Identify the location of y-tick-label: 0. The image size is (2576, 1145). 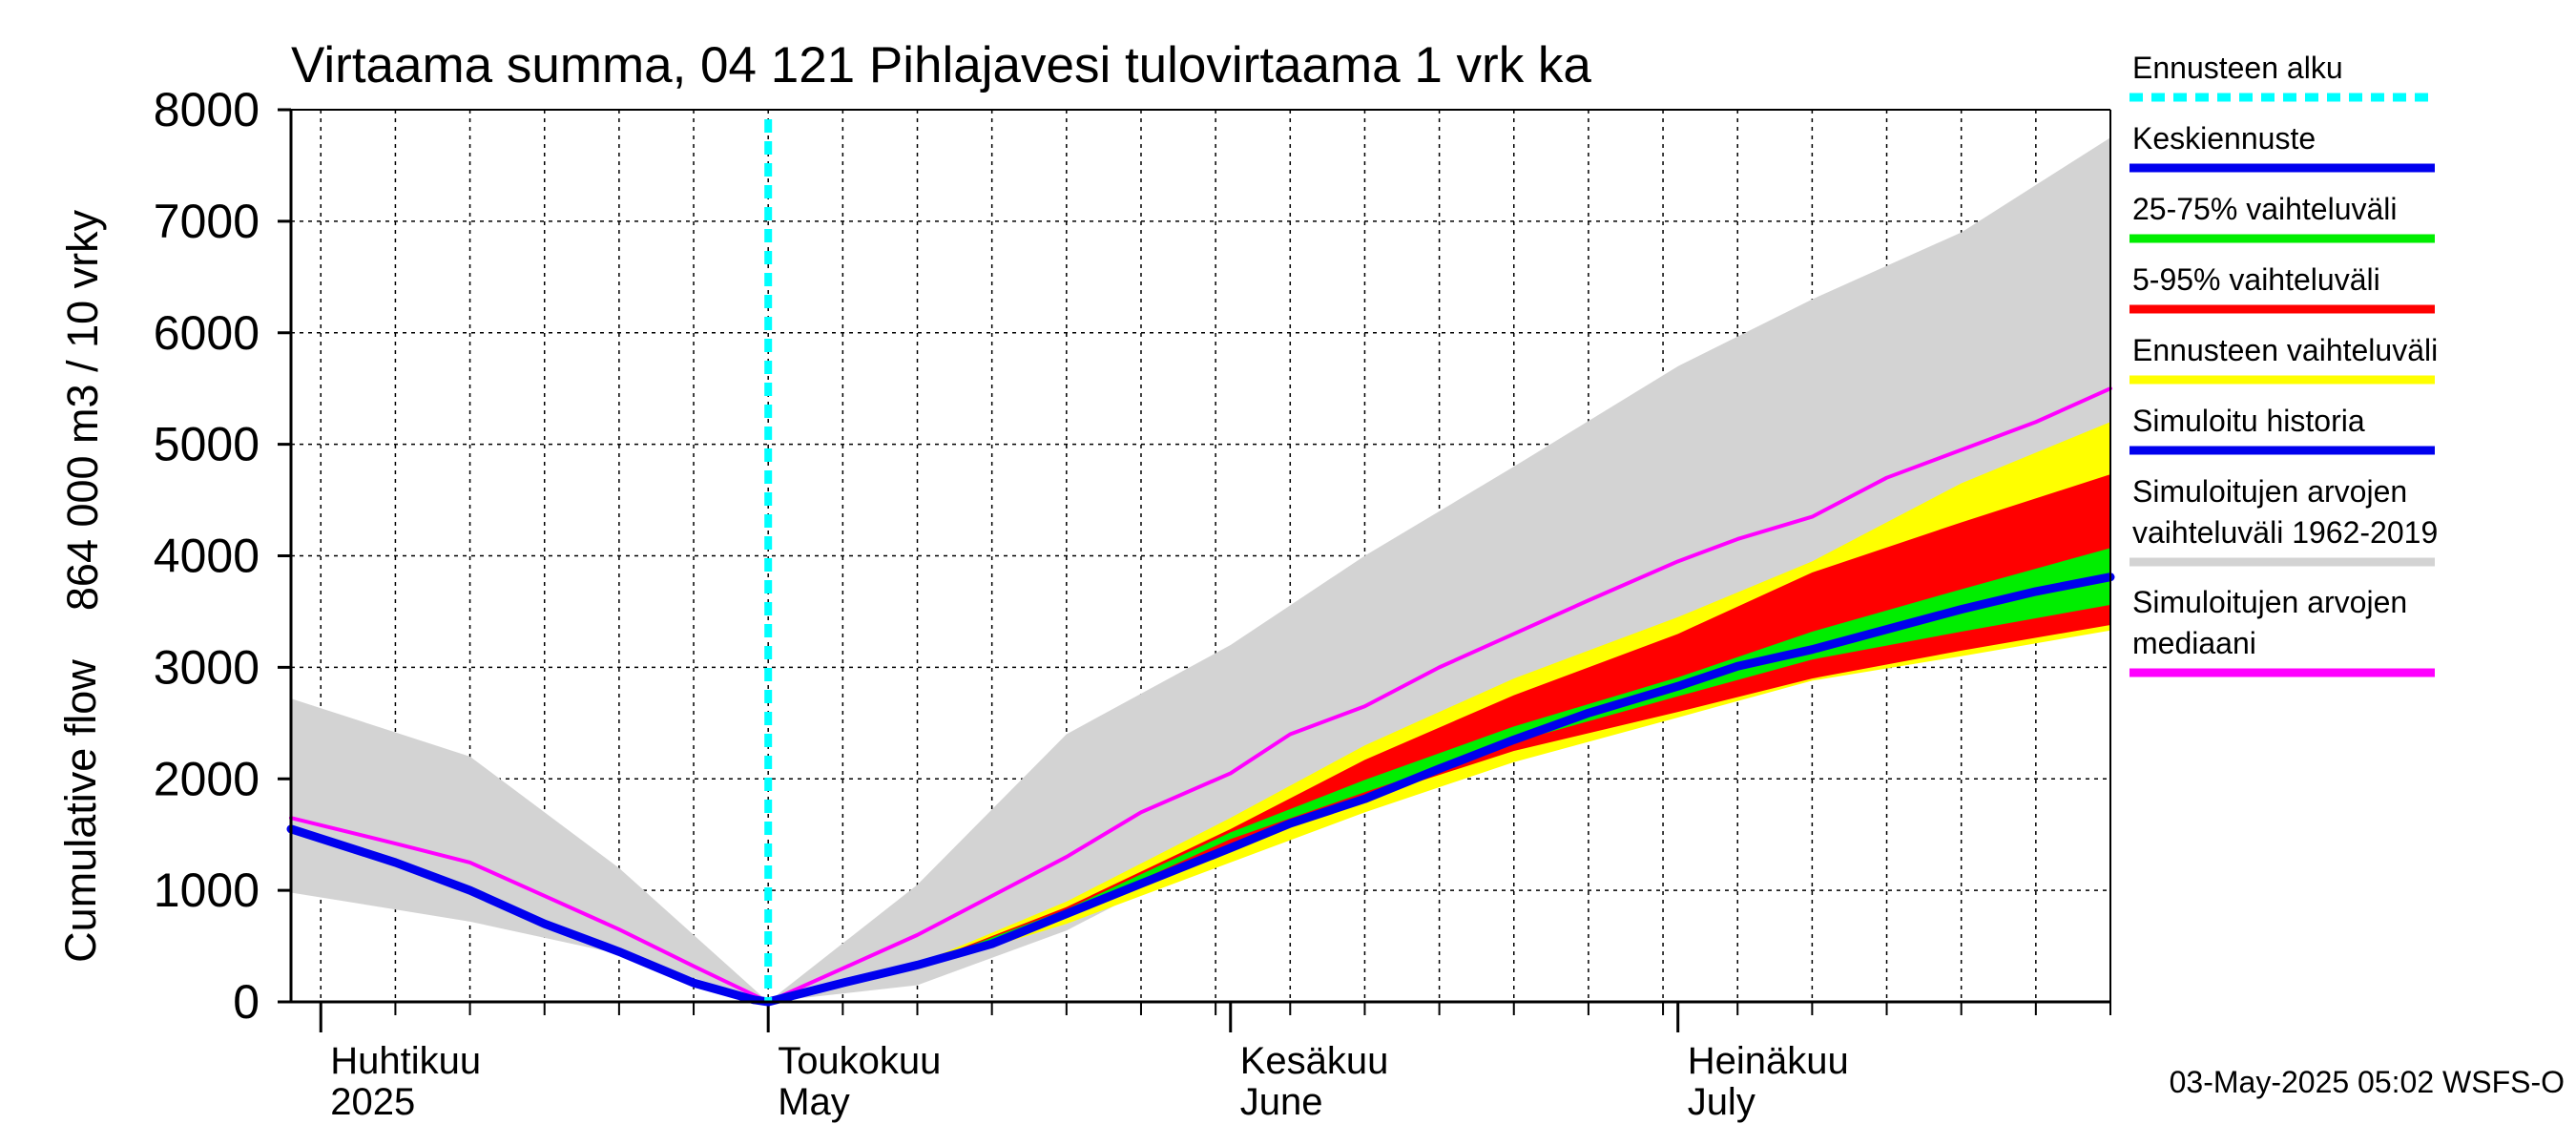
(246, 1002).